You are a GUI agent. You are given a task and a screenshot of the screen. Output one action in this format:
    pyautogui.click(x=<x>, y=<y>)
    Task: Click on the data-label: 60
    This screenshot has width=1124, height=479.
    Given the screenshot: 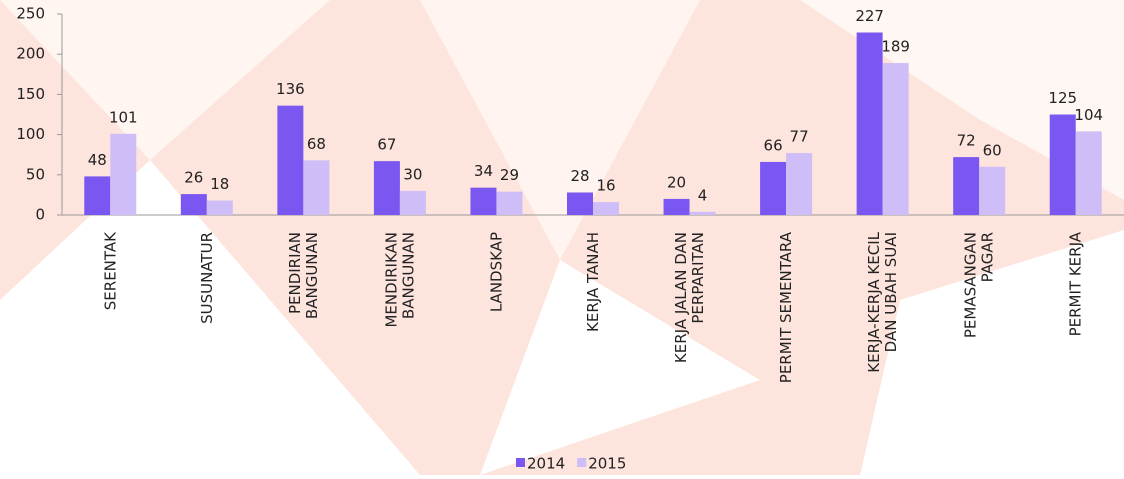 What is the action you would take?
    pyautogui.click(x=992, y=150)
    